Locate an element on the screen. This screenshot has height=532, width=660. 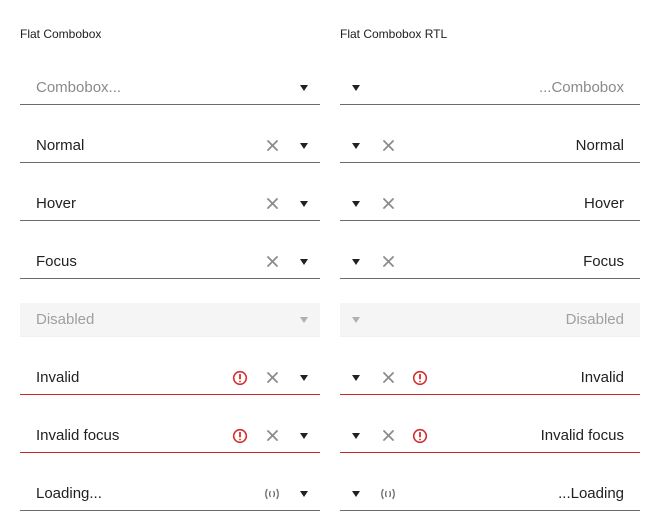
combobox-loading: ...Loading is located at coordinates (490, 494).